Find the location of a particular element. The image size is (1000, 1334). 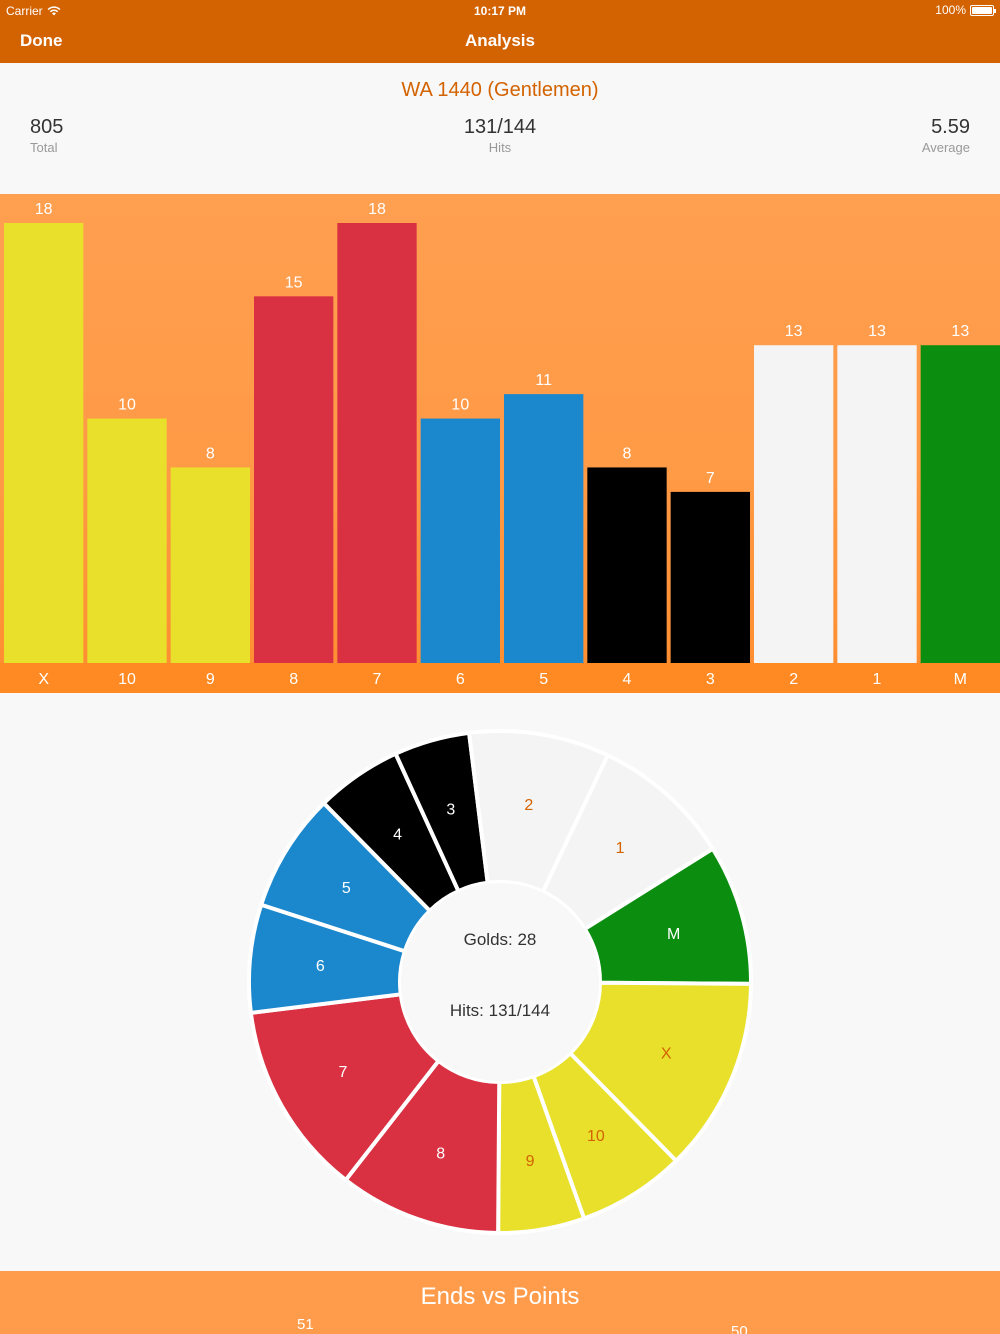

bar-axis-strip is located at coordinates (500, 678).